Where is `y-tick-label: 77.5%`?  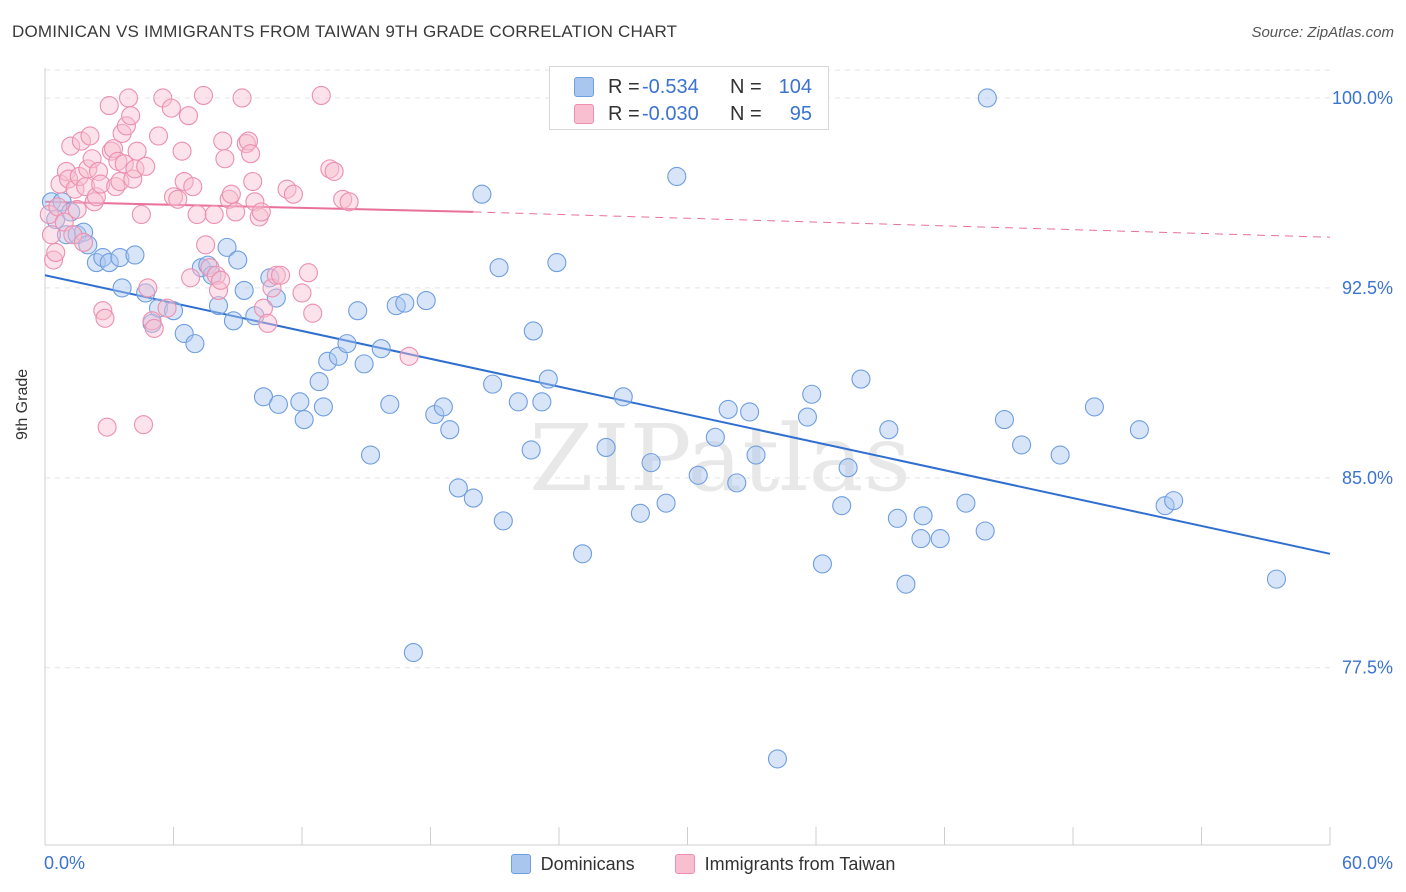 y-tick-label: 77.5% is located at coordinates (1367, 668).